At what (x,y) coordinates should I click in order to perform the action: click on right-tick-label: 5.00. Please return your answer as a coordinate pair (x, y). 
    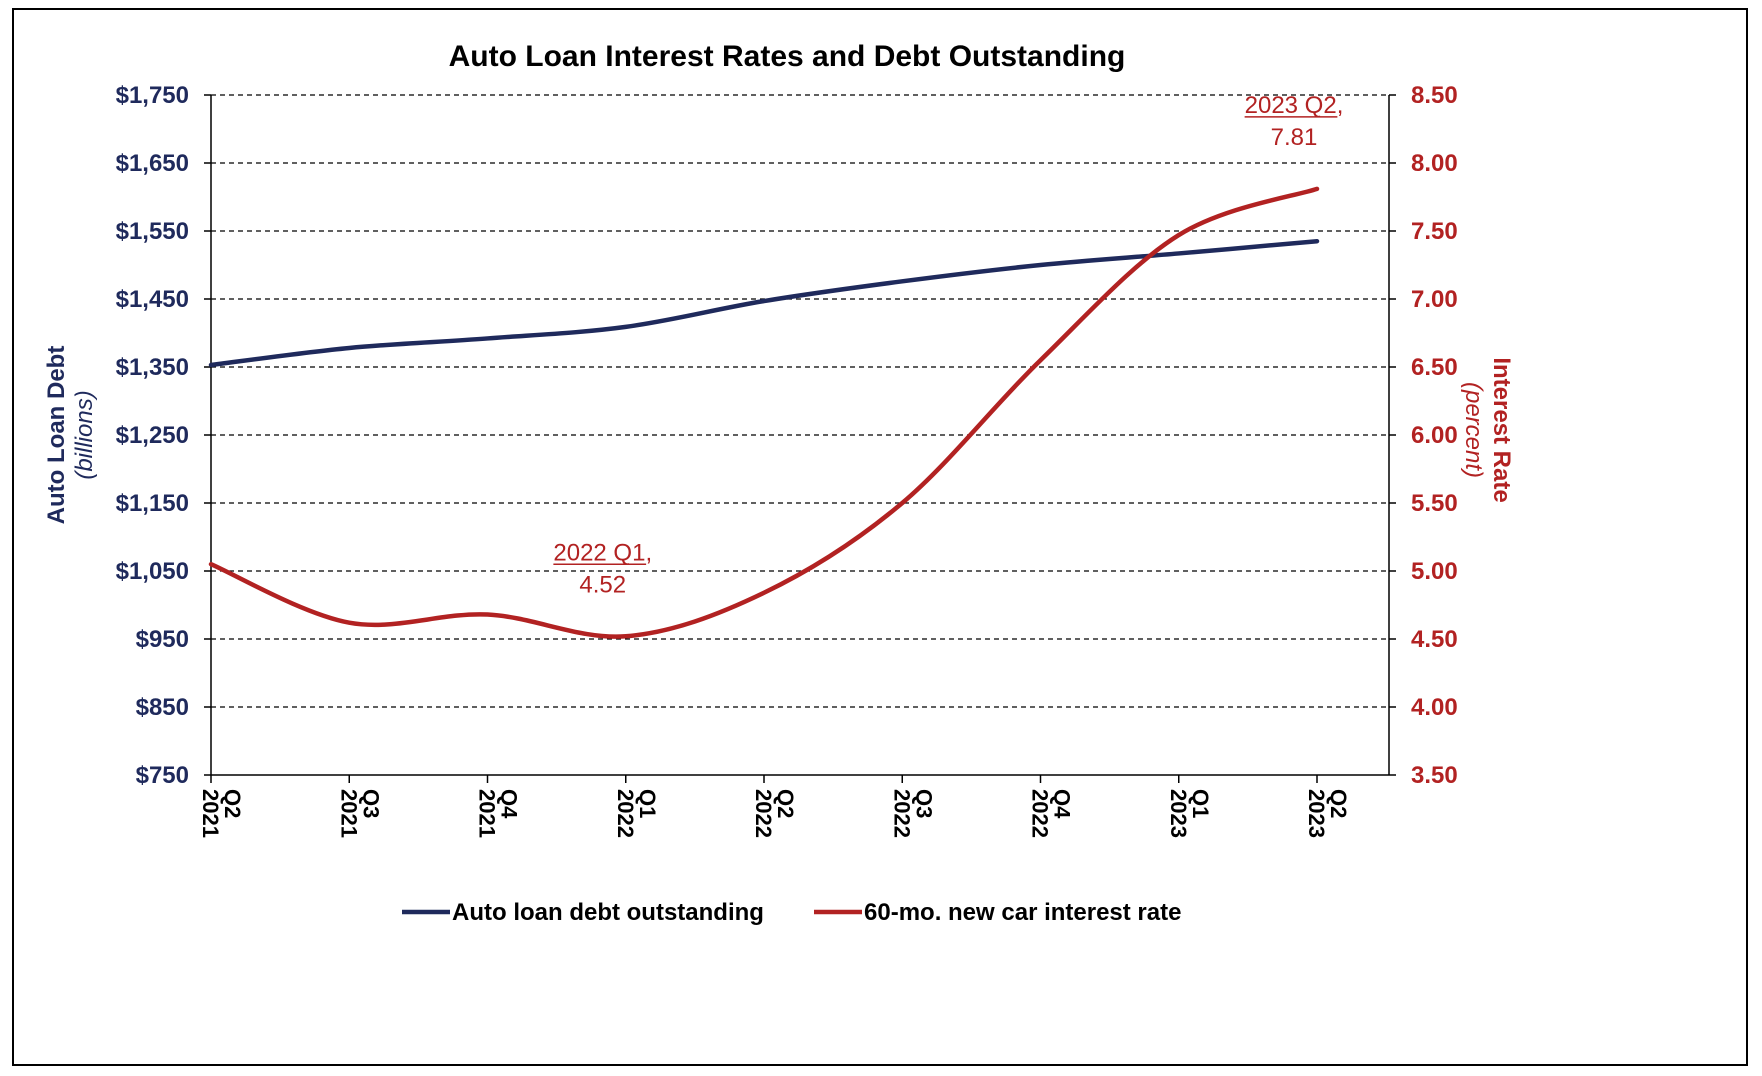
    Looking at the image, I should click on (1434, 571).